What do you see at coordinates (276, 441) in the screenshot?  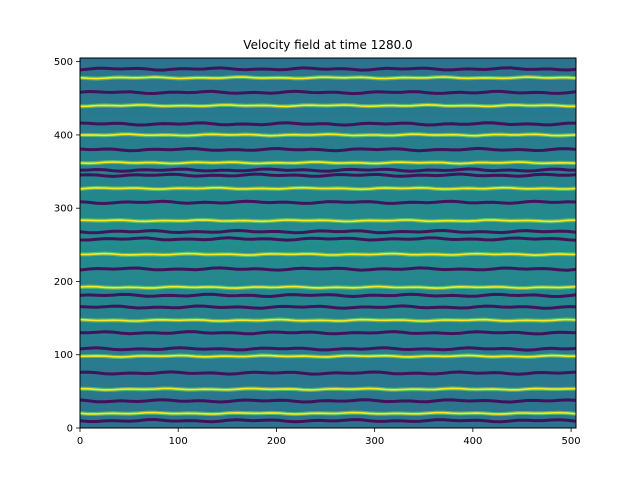 I see `x-tick-label: 200` at bounding box center [276, 441].